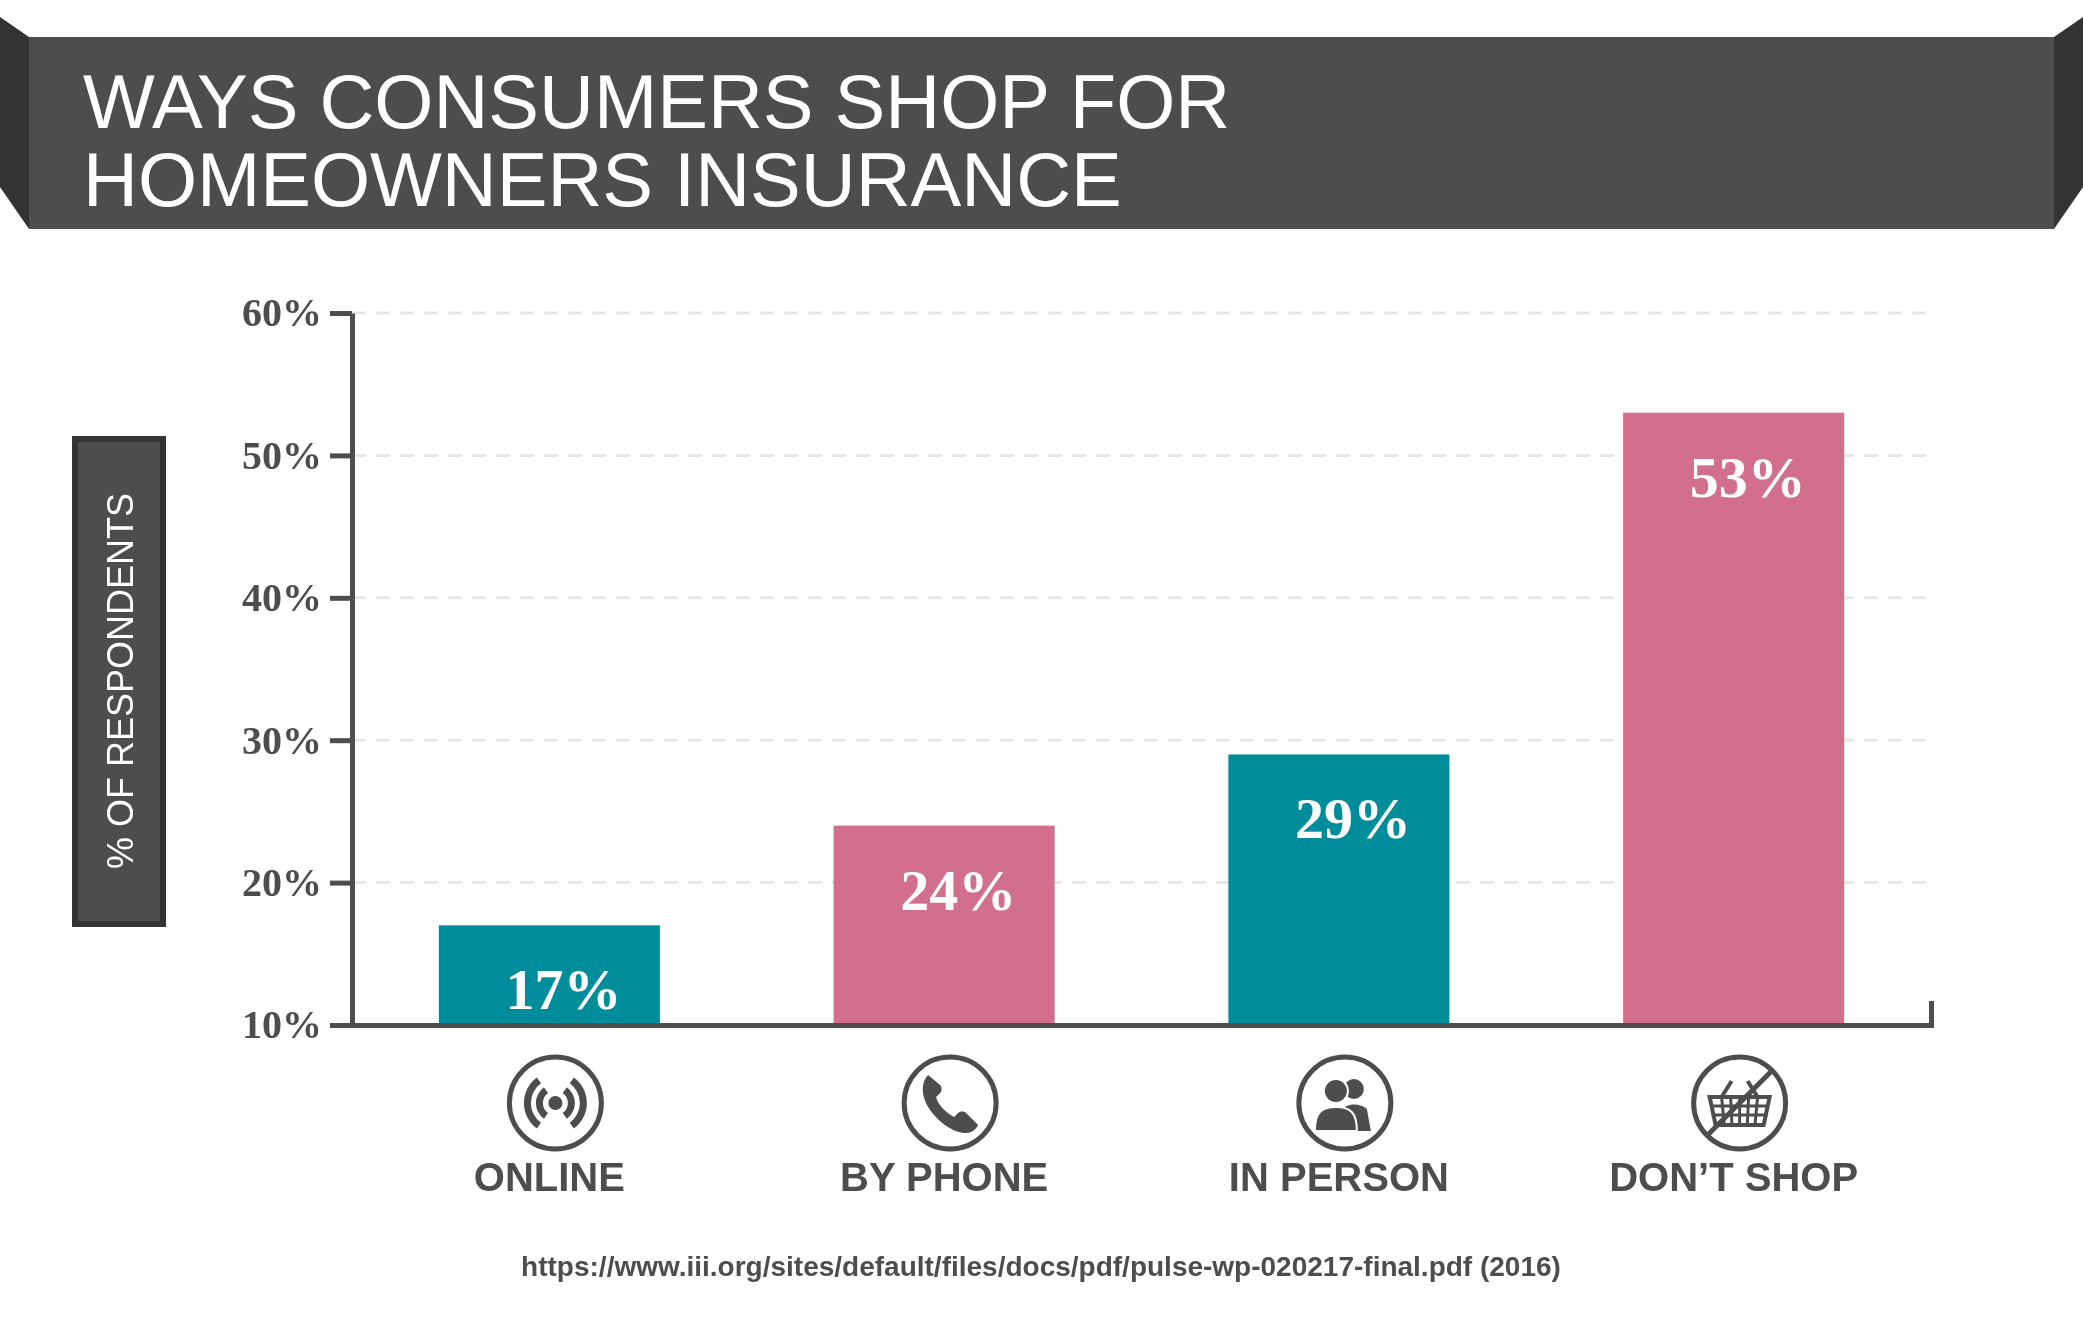 The width and height of the screenshot is (2083, 1317). What do you see at coordinates (282, 740) in the screenshot?
I see `y-tick-label: 30%` at bounding box center [282, 740].